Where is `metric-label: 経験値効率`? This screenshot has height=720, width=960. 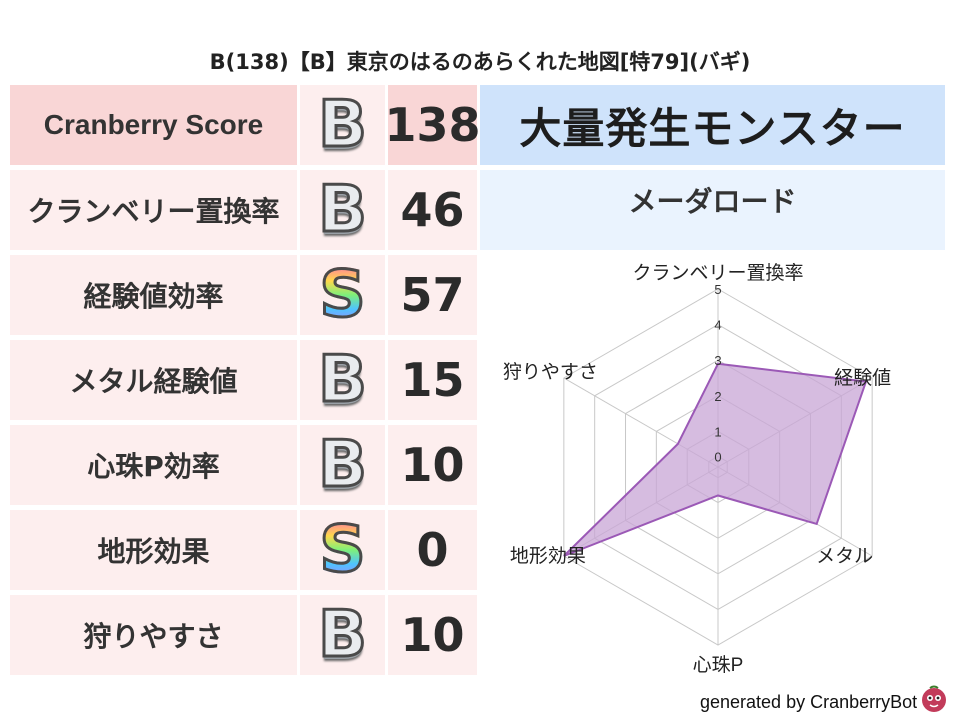
metric-label: 経験値効率 is located at coordinates (153, 296).